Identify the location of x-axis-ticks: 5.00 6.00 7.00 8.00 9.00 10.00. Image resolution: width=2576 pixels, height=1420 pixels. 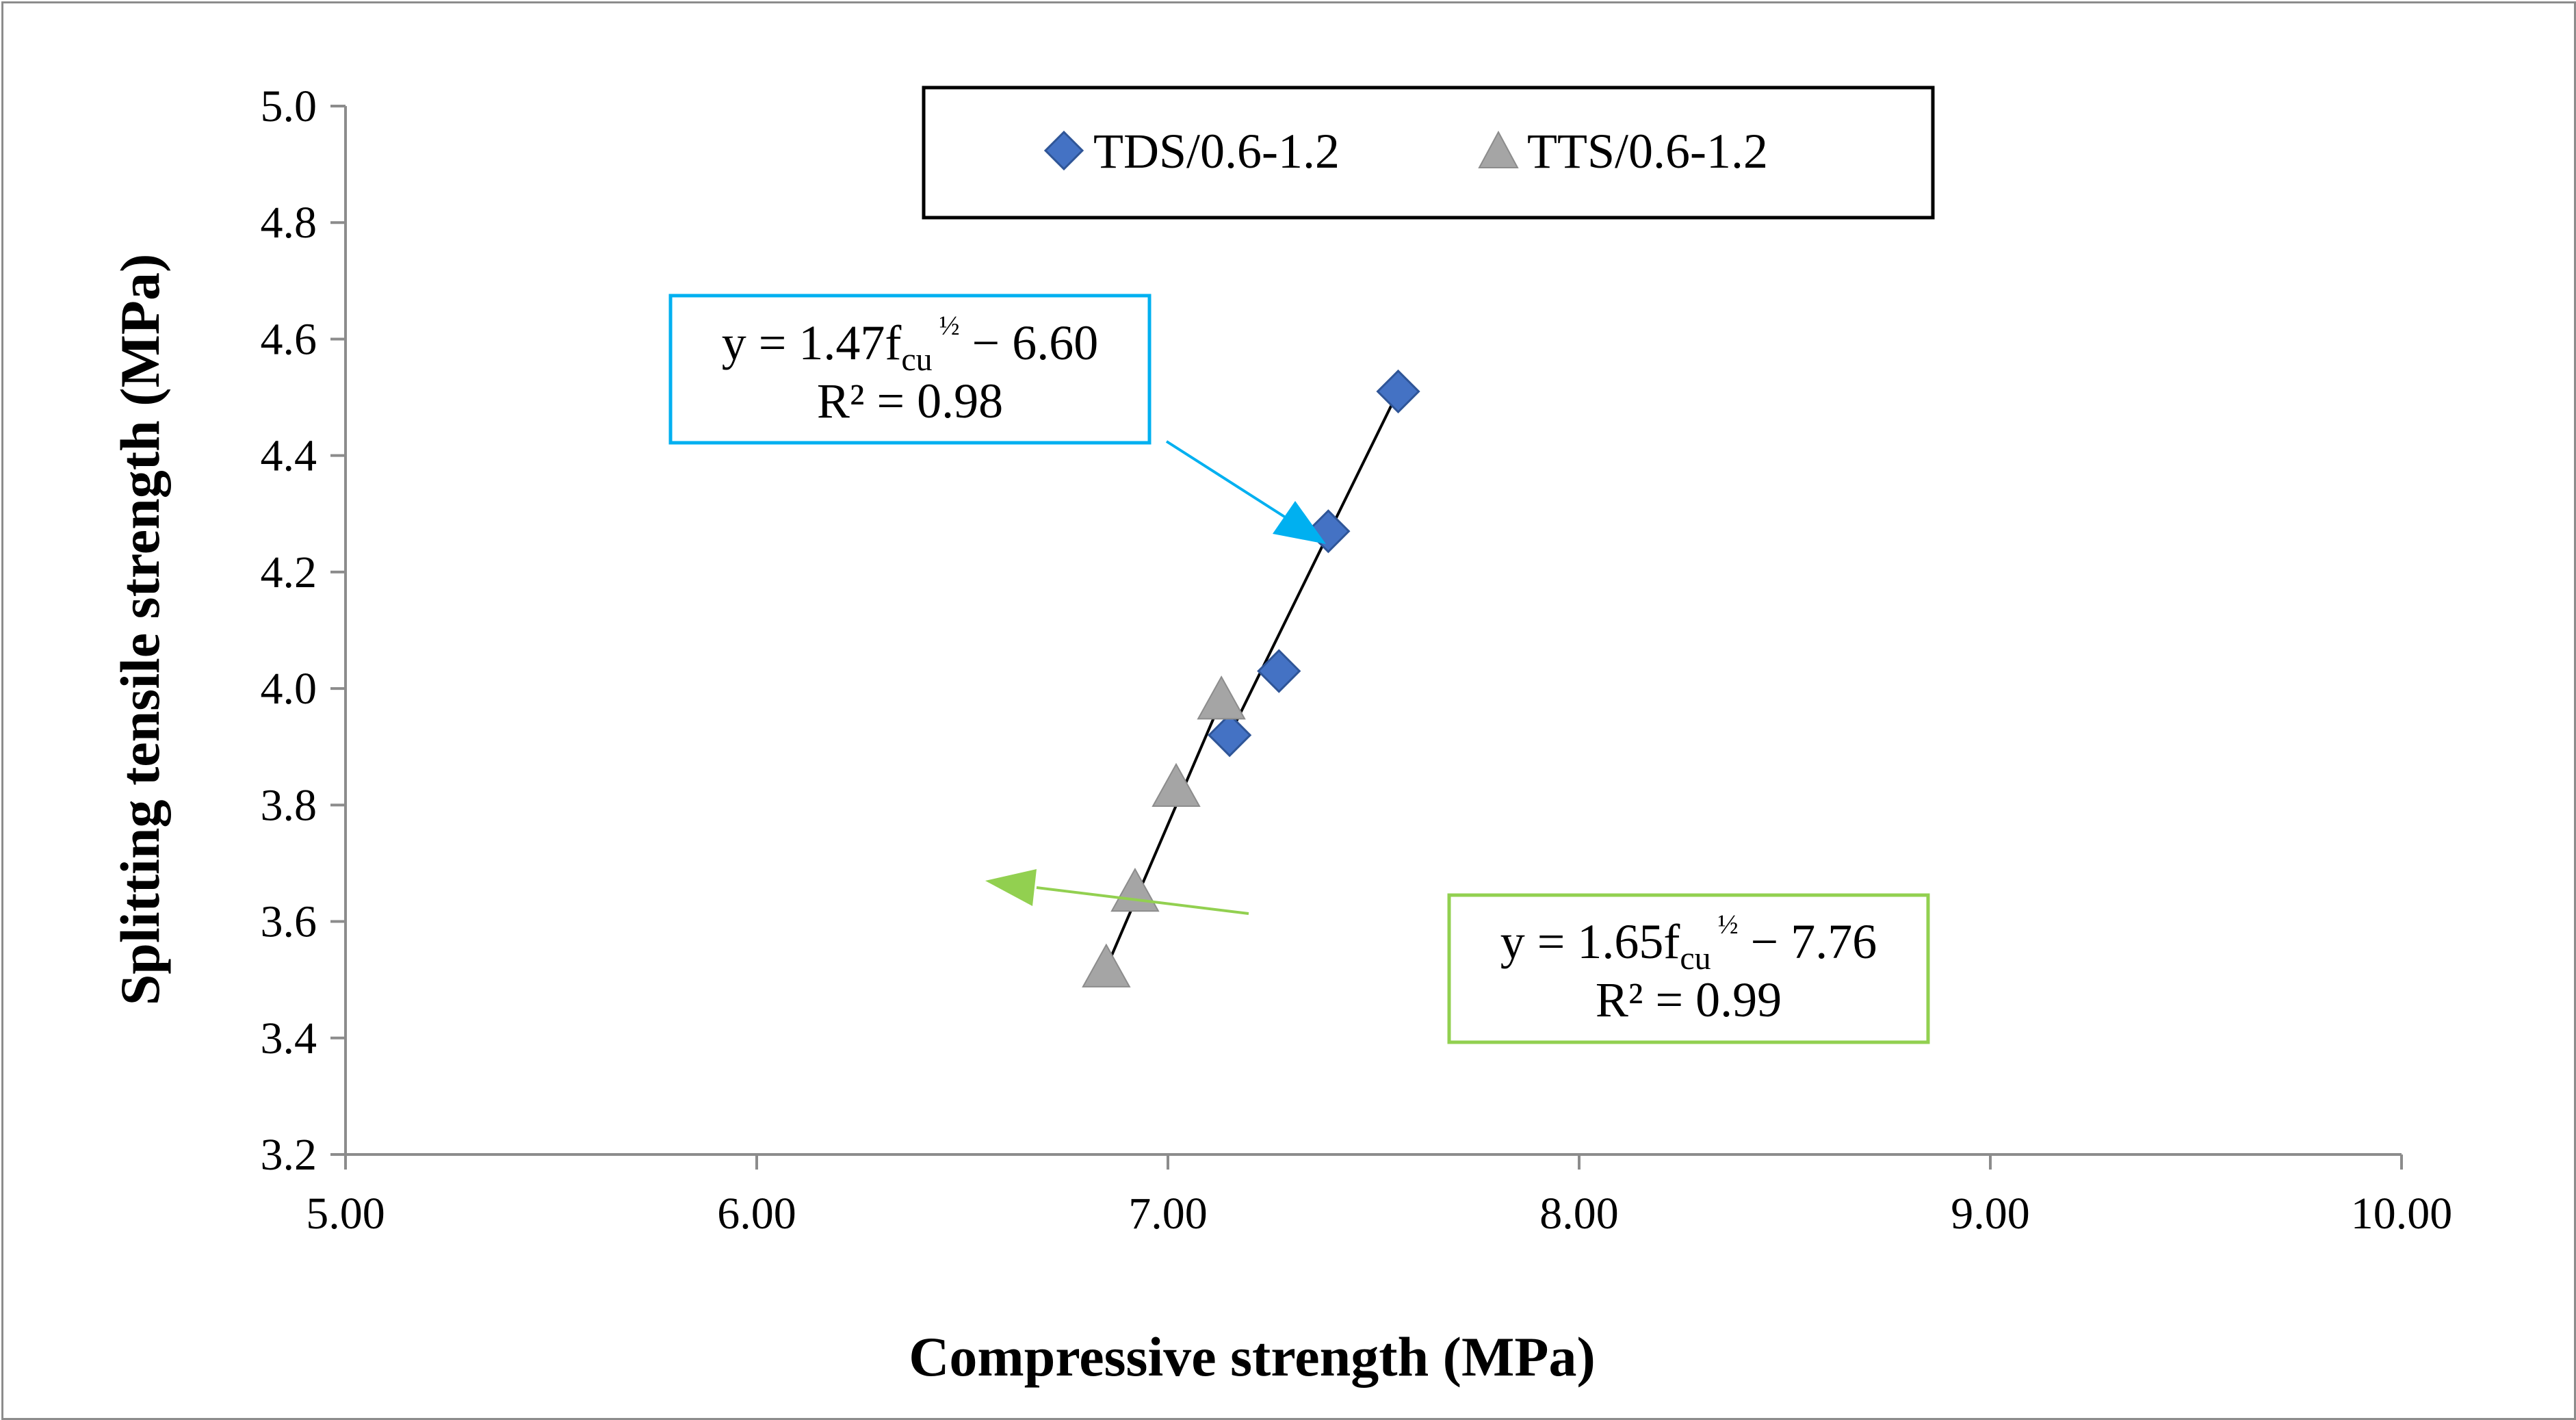
(1379, 1196).